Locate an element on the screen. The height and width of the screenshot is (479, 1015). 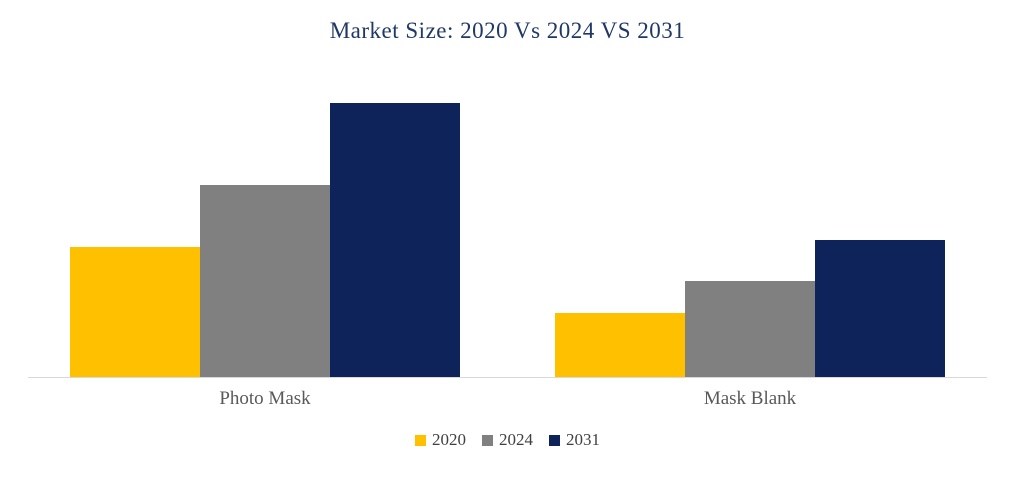
bar-2020-photo-mask is located at coordinates (135, 312).